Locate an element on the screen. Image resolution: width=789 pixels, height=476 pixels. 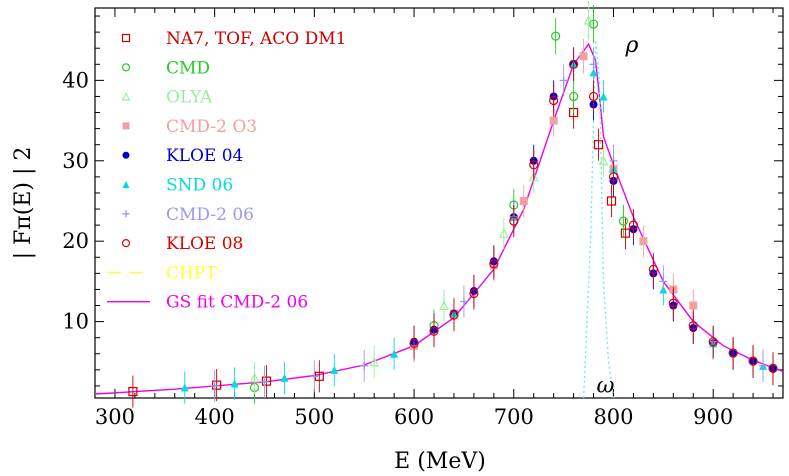
legend-entry: KLOE 08 is located at coordinates (204, 244).